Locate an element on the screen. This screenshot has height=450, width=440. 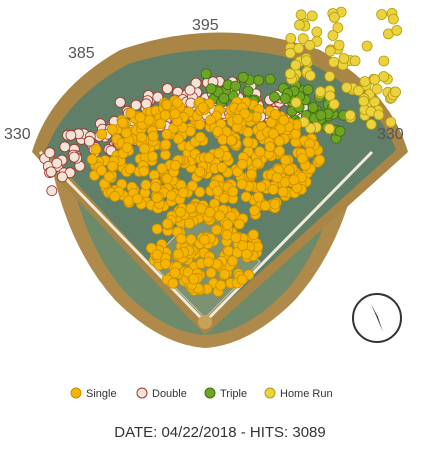
distance-label: 330 is located at coordinates (17, 134).